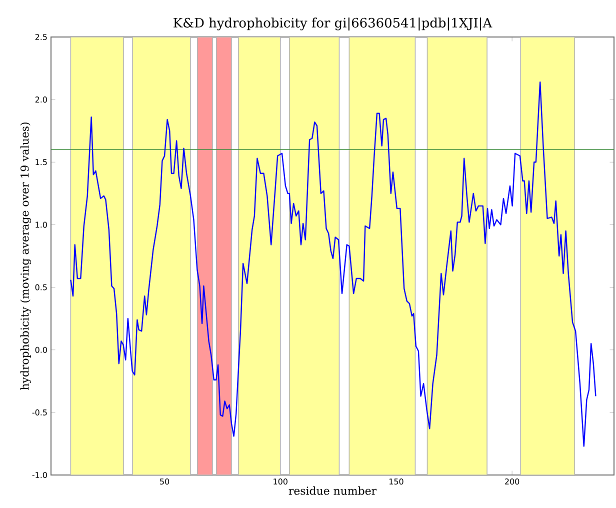  Describe the element at coordinates (26, 256) in the screenshot. I see `y-axis-title: hydrophobicity (moving average over 19 values)` at that location.